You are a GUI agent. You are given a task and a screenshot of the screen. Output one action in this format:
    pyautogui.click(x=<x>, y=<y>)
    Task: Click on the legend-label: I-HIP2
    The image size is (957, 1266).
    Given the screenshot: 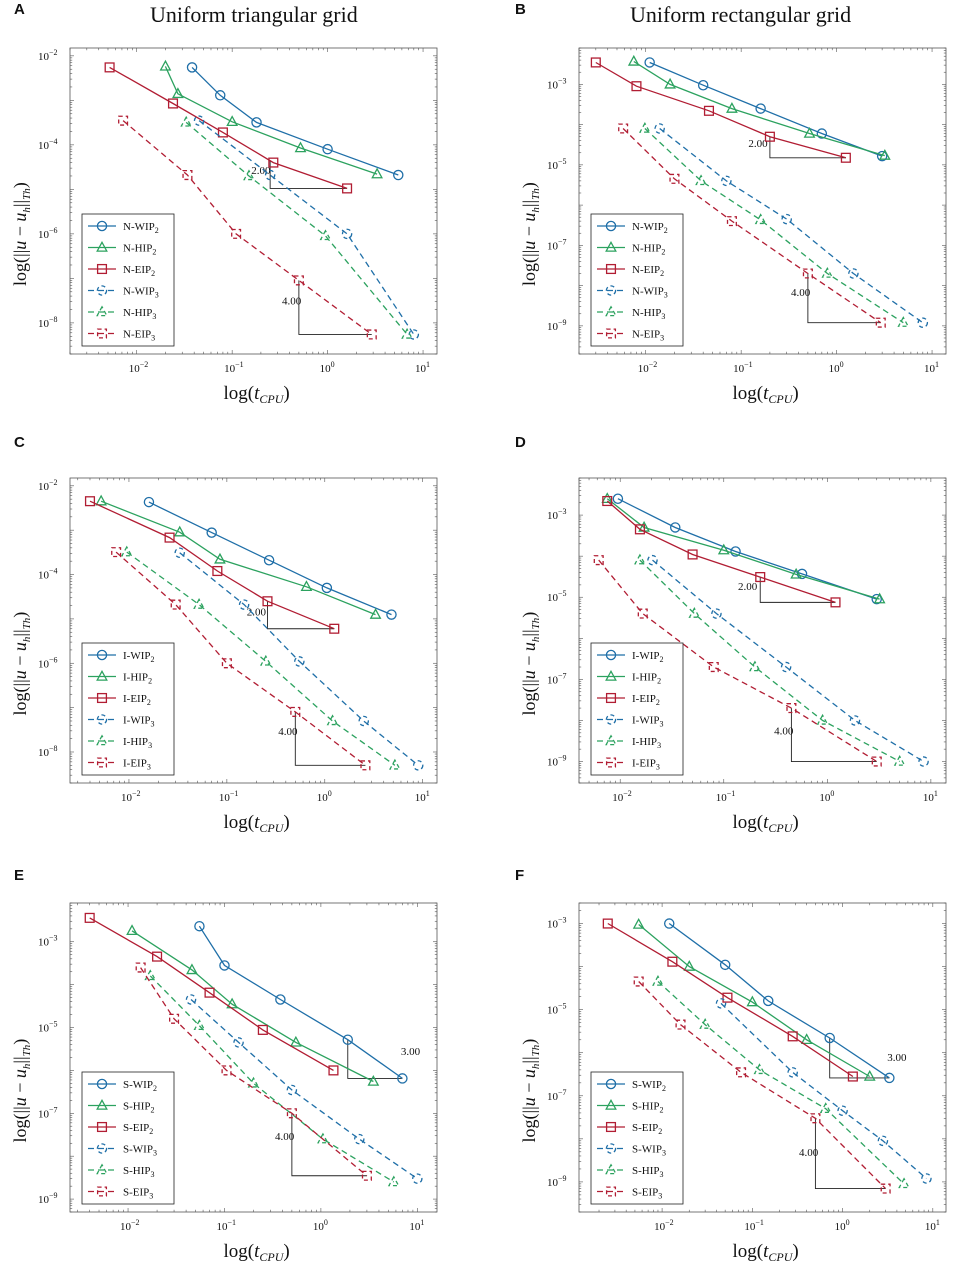 What is the action you would take?
    pyautogui.click(x=137, y=679)
    